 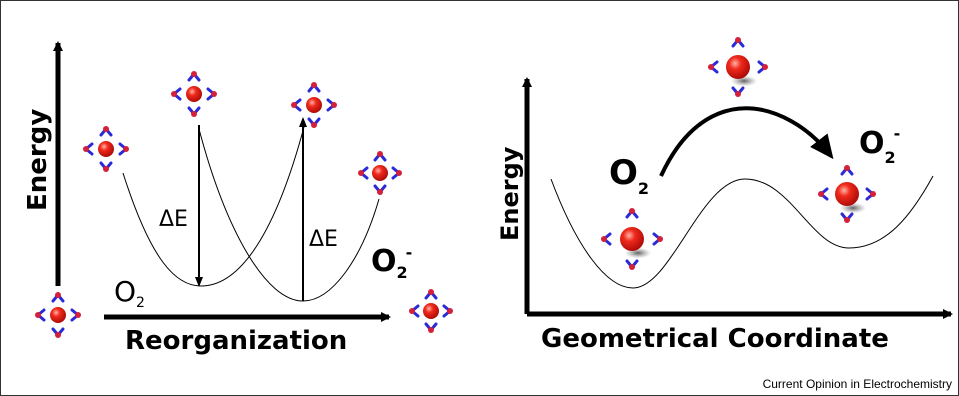 I want to click on left-species-superoxide: O2-, so click(x=391, y=262).